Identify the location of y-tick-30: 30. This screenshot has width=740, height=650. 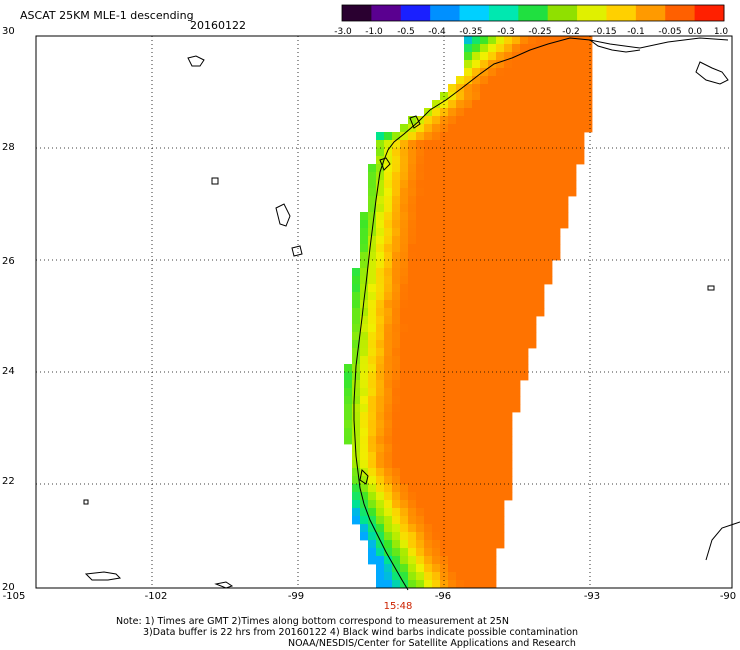
(8, 31).